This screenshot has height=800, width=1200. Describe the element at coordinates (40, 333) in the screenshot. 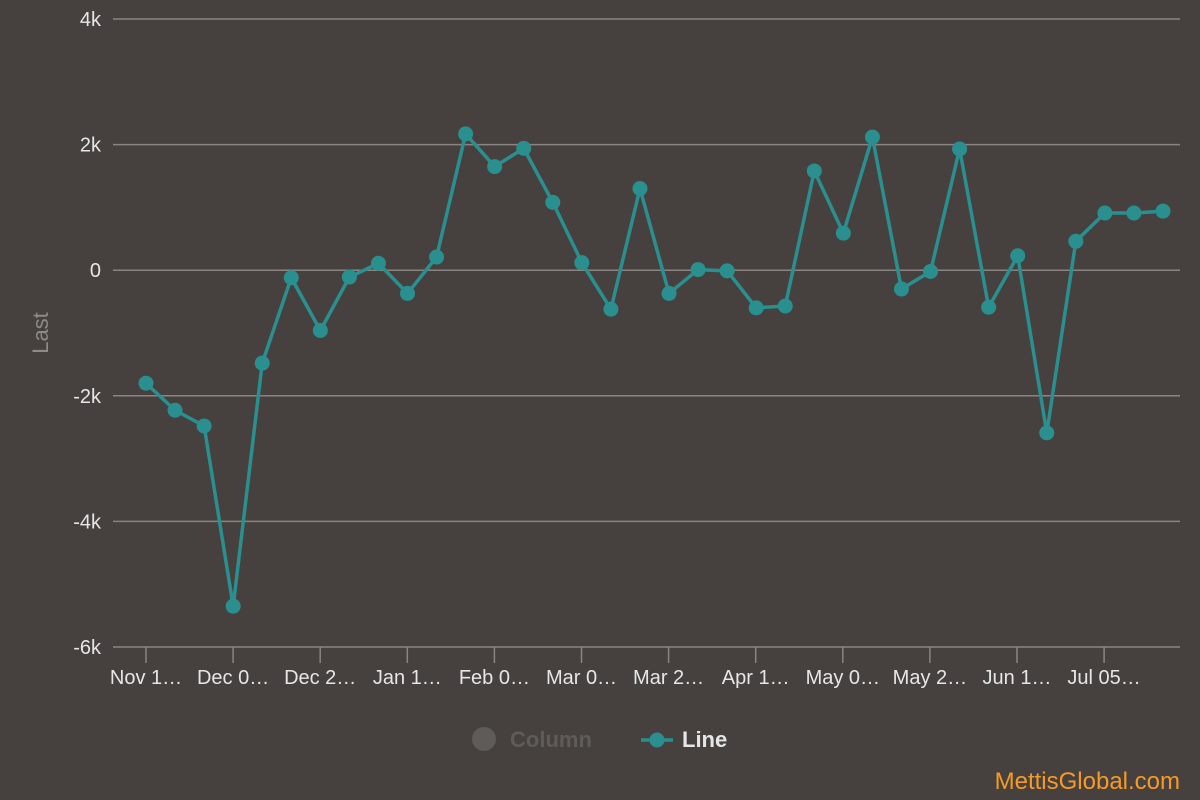

I see `y-axis-title: Last` at that location.